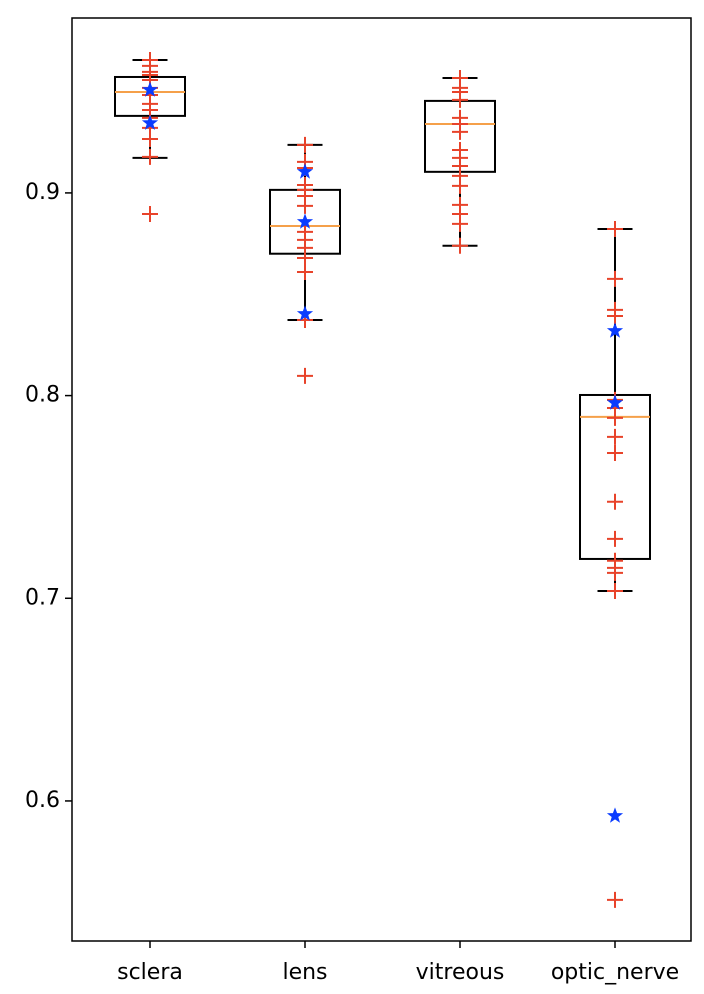  Describe the element at coordinates (150, 972) in the screenshot. I see `x-tick-label: sclera` at that location.